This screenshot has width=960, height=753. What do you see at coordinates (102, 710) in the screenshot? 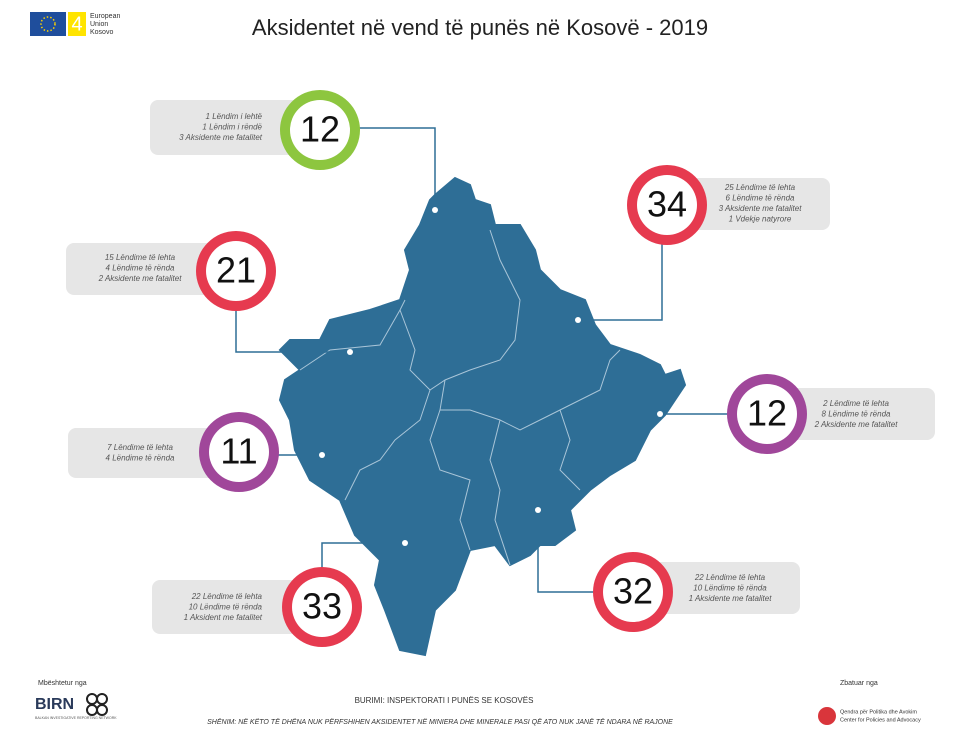
I see `partner-logo` at bounding box center [102, 710].